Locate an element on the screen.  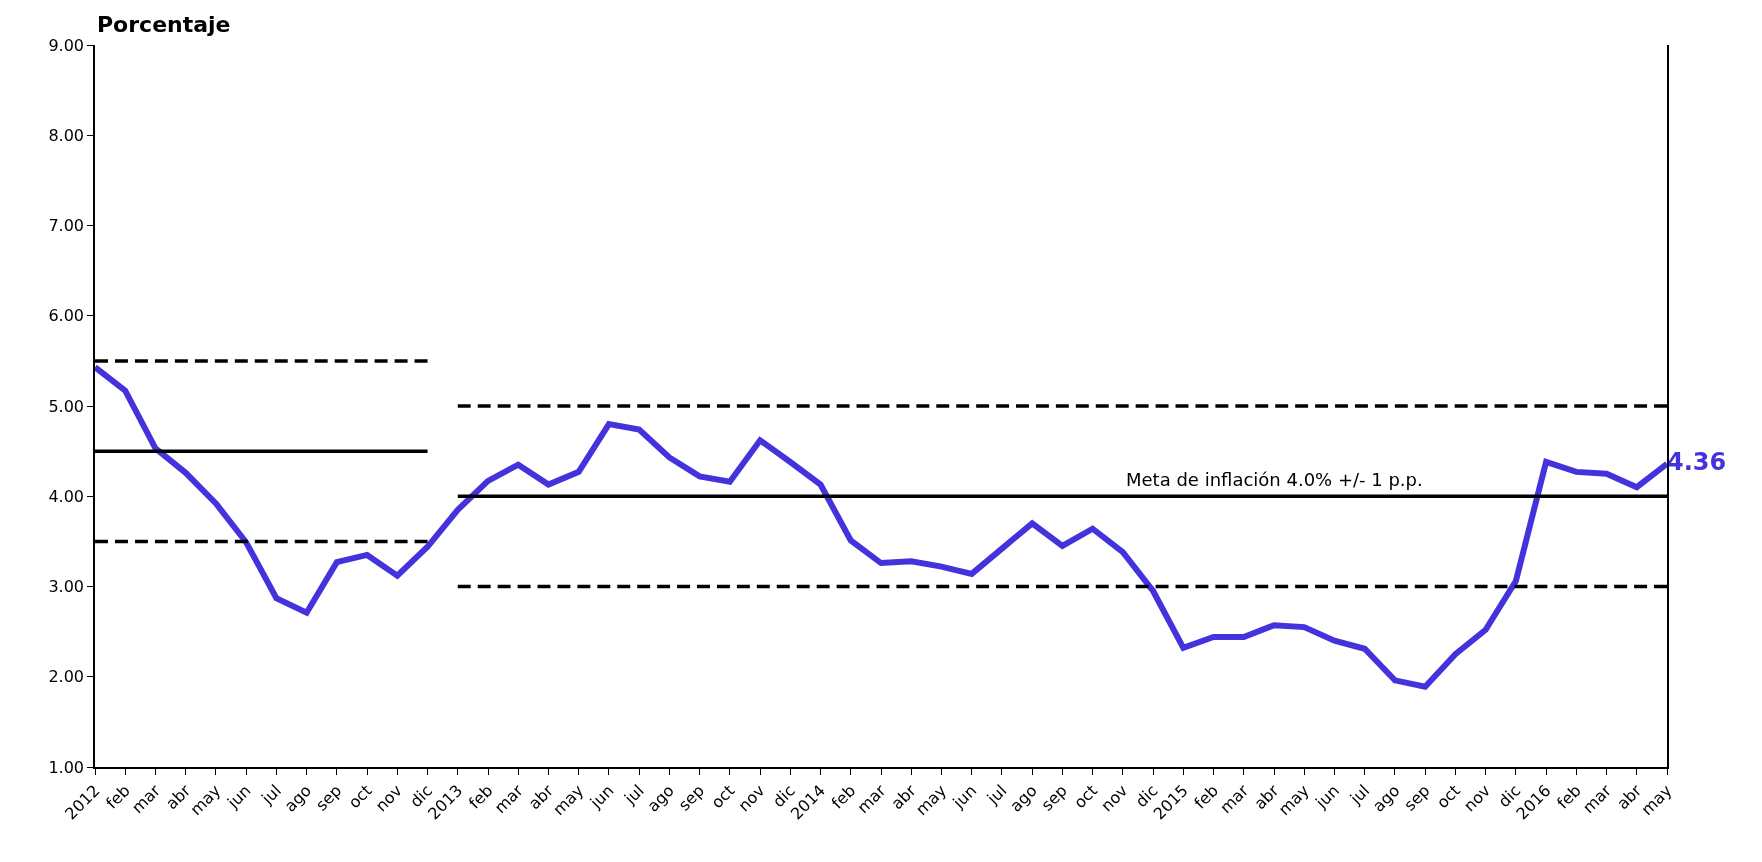
y-tick-label: 4.00 is located at coordinates (66, 496).